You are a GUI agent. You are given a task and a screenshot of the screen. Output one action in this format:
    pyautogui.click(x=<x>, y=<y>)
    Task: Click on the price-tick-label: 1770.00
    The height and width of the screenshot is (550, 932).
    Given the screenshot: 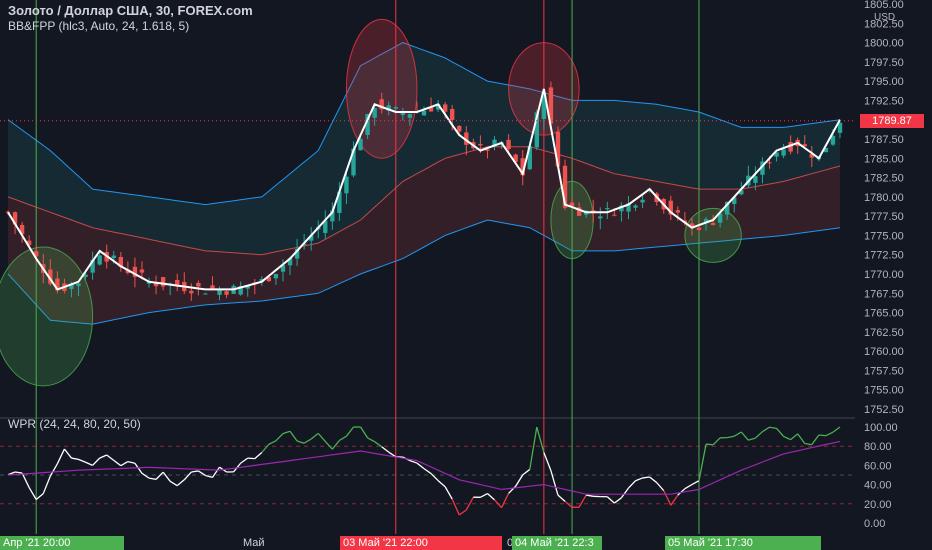 What is the action you would take?
    pyautogui.click(x=884, y=275)
    